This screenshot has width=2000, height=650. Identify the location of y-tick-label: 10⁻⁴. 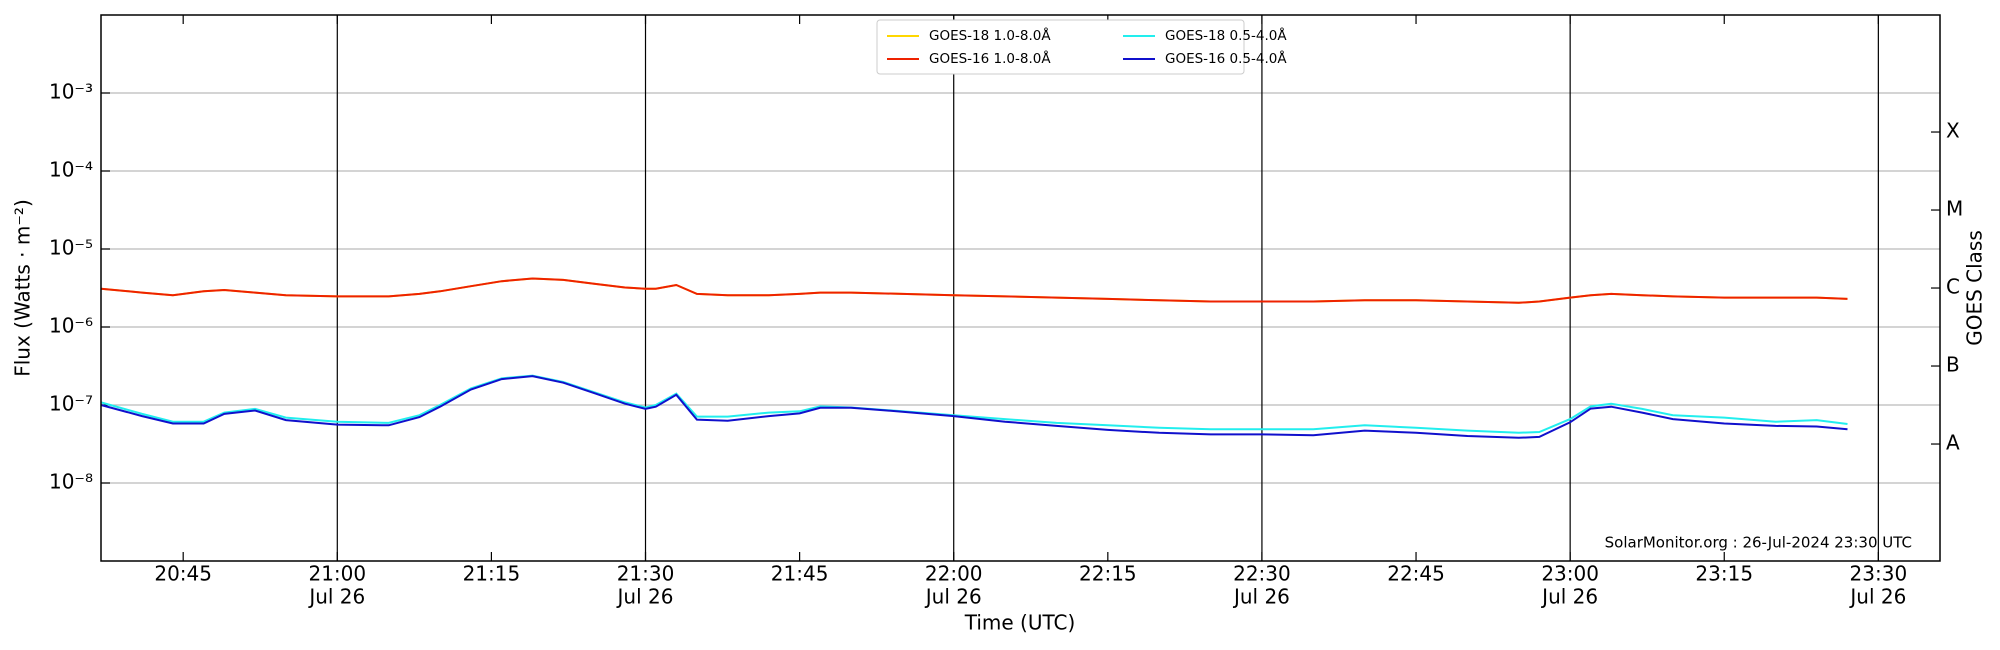
(71, 170).